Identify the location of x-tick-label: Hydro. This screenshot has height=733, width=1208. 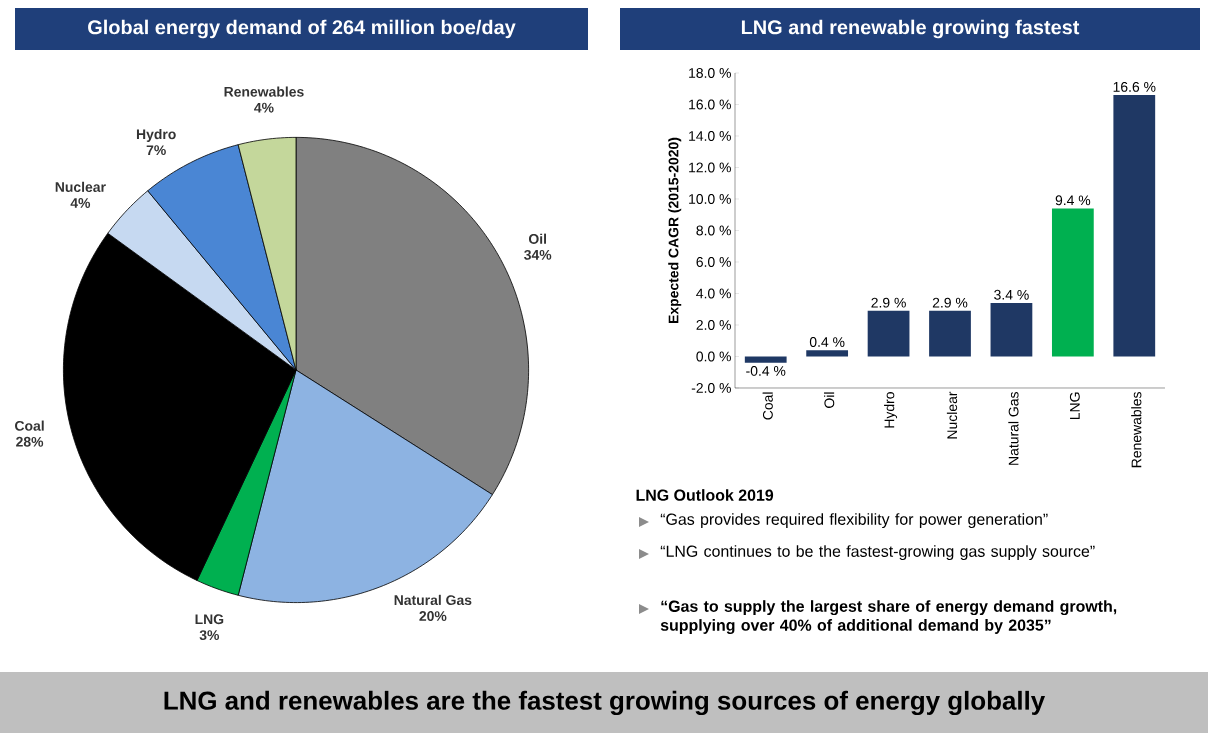
(891, 410).